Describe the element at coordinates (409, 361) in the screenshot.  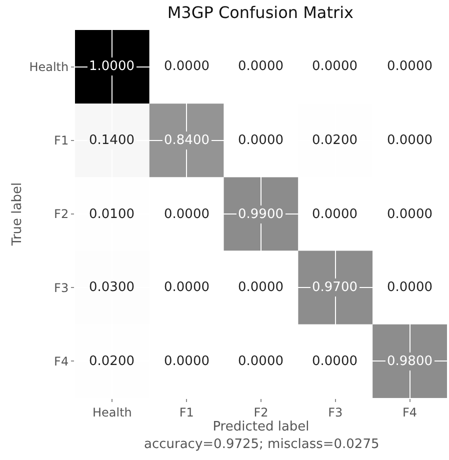
I see `data-label: 0.9800` at that location.